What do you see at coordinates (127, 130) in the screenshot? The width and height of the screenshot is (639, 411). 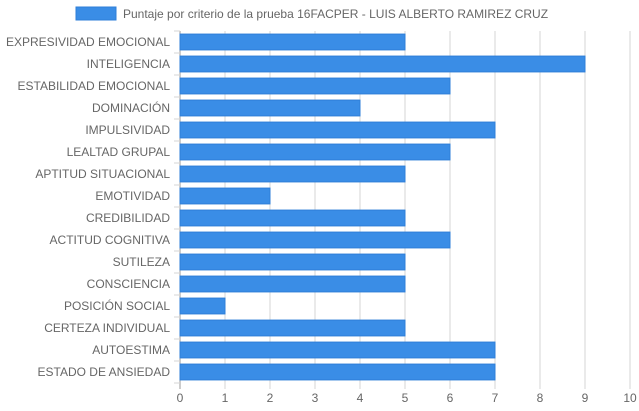 I see `y-tick-label: IMPULSIVIDAD` at bounding box center [127, 130].